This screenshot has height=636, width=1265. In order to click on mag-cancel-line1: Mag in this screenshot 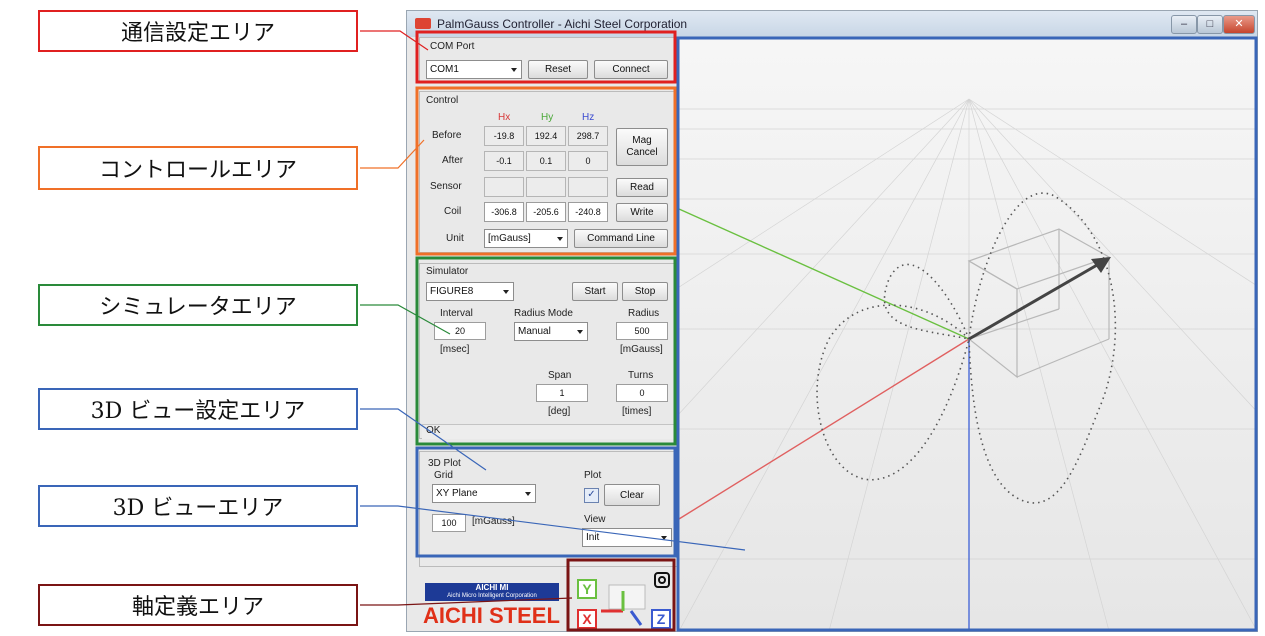, I will do `click(642, 140)`.